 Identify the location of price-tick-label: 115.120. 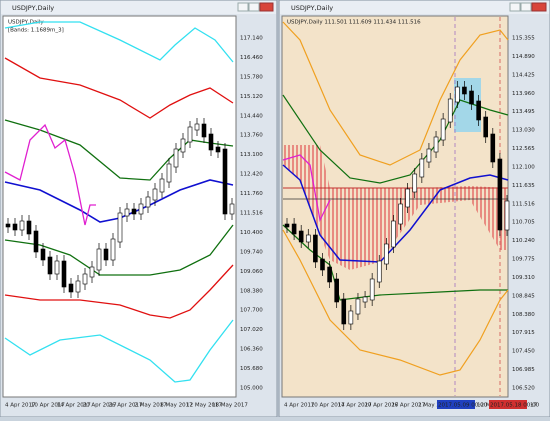
(251, 97).